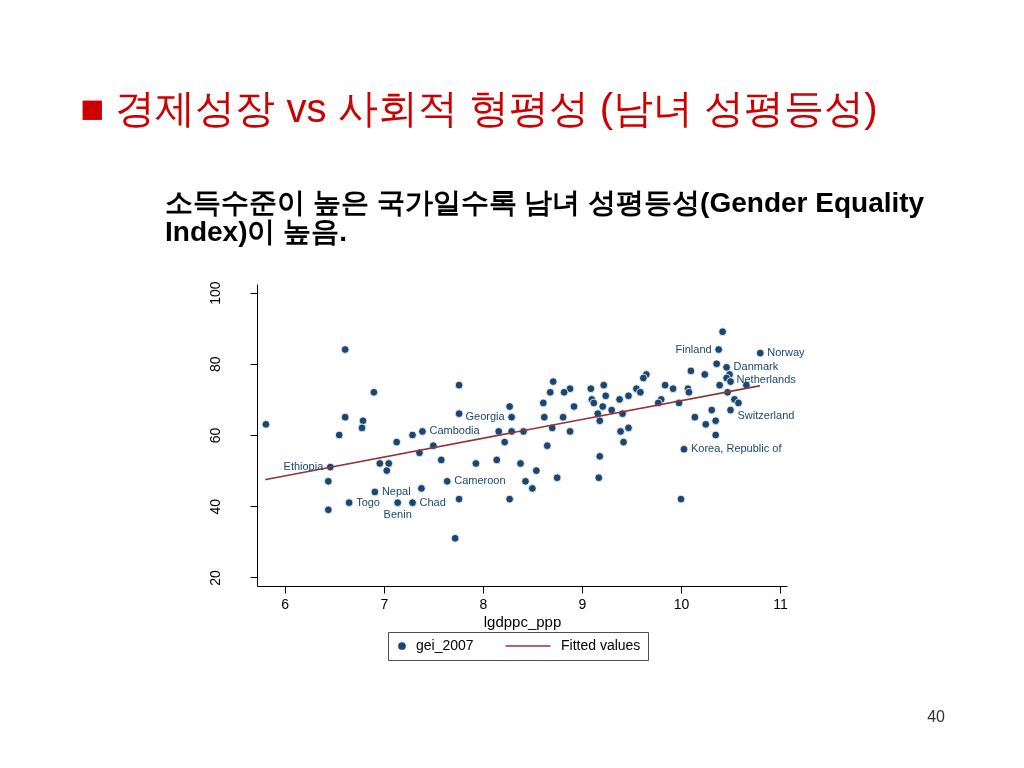 Image resolution: width=1024 pixels, height=768 pixels. I want to click on y-tick-label: 80, so click(214, 364).